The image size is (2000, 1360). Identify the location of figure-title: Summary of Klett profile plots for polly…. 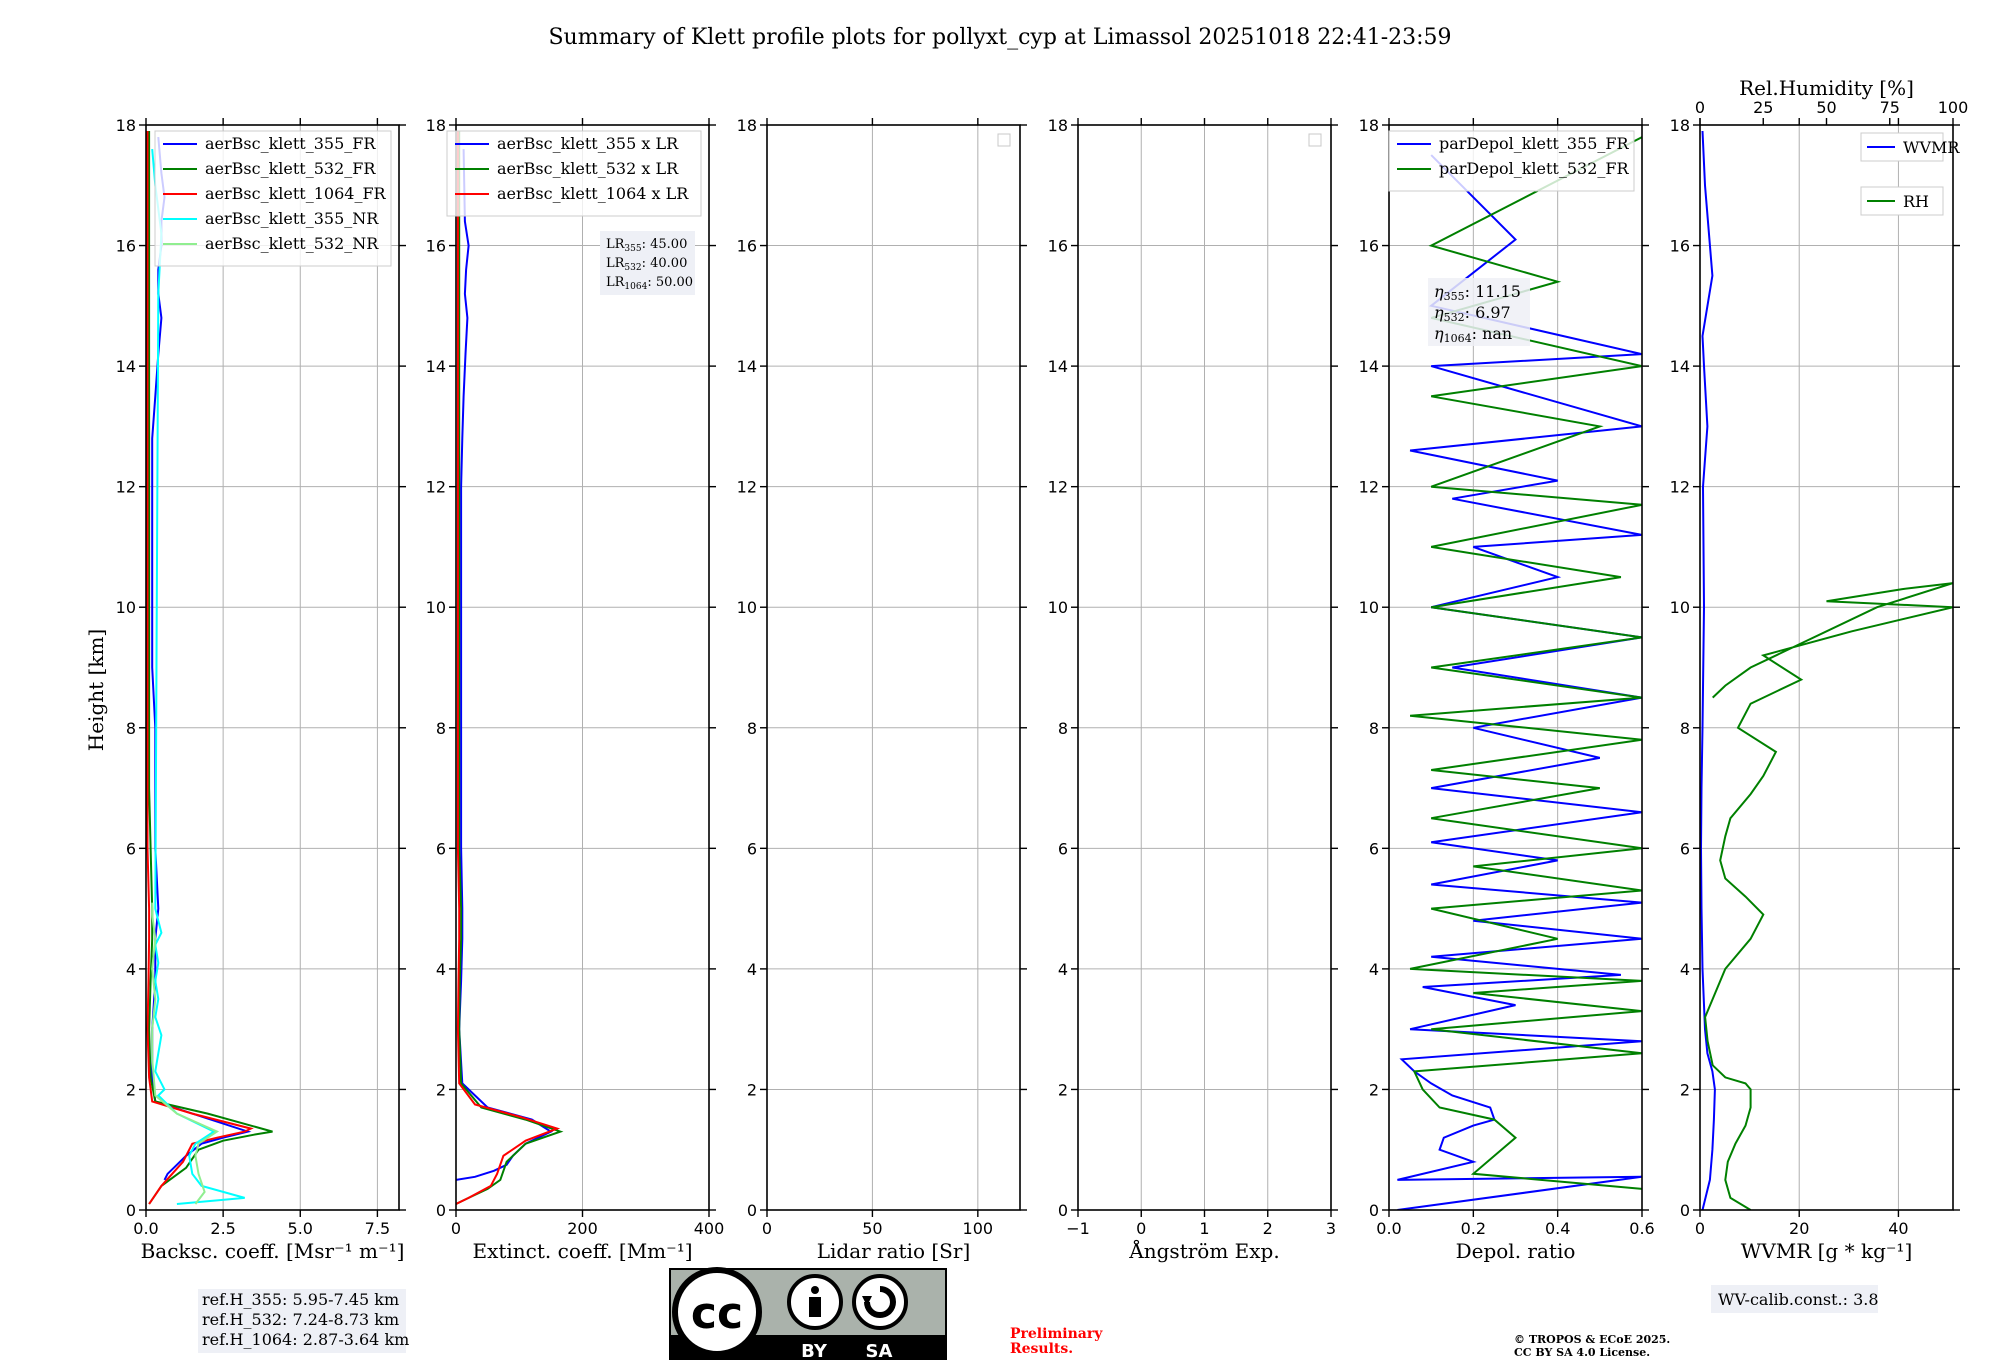
(999, 37).